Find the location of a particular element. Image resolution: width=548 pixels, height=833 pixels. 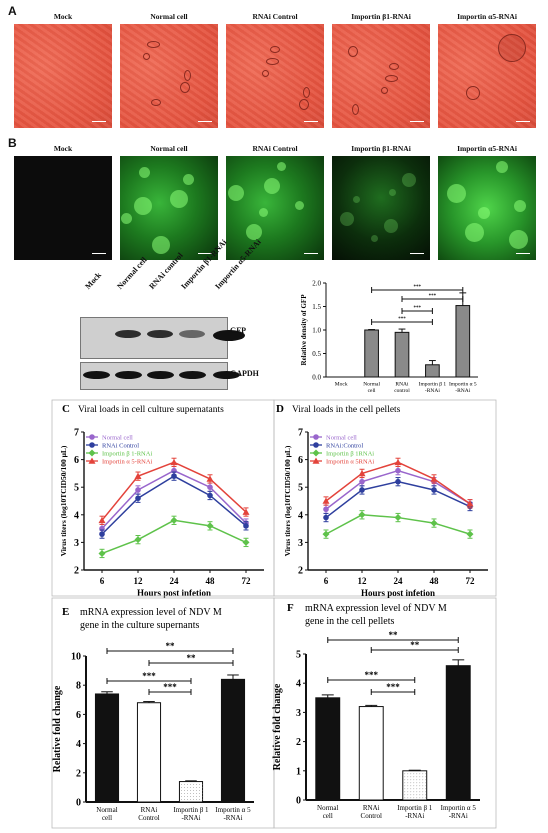

panel-f-frame is located at coordinates (385, 713).